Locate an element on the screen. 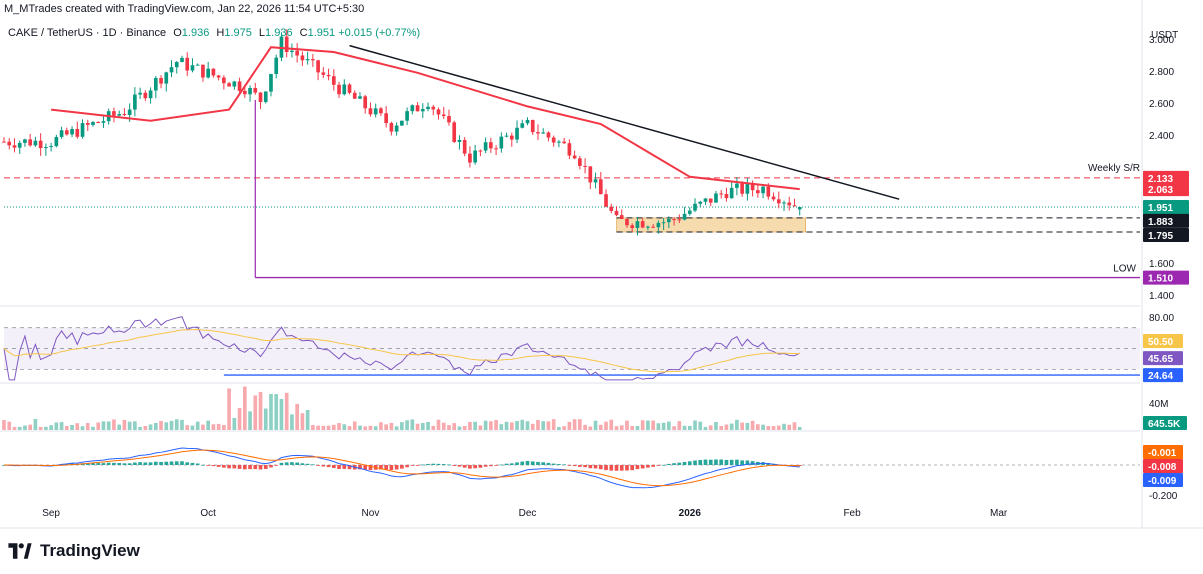 The image size is (1203, 574). macd-price-tag-label: -0.009 is located at coordinates (1162, 481).